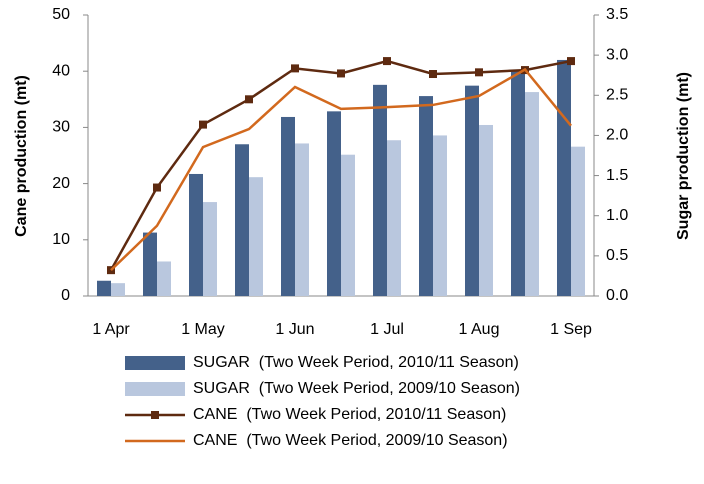 The image size is (704, 484). What do you see at coordinates (21, 156) in the screenshot?
I see `y-axis-title: Cane production (mt)` at bounding box center [21, 156].